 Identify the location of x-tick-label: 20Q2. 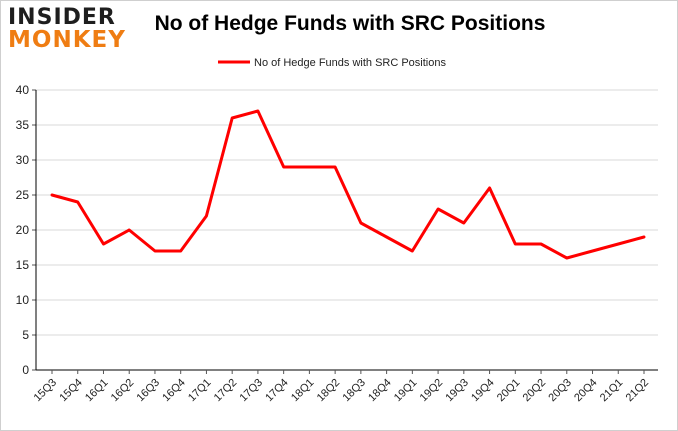
(535, 391).